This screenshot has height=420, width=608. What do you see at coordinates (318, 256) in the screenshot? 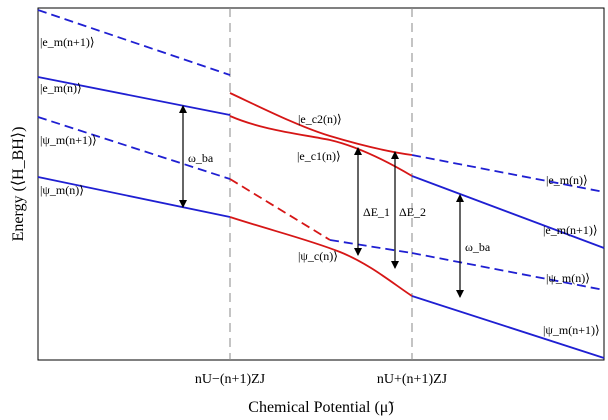
I see `label-psic: |ψ_c(n)⟩` at bounding box center [318, 256].